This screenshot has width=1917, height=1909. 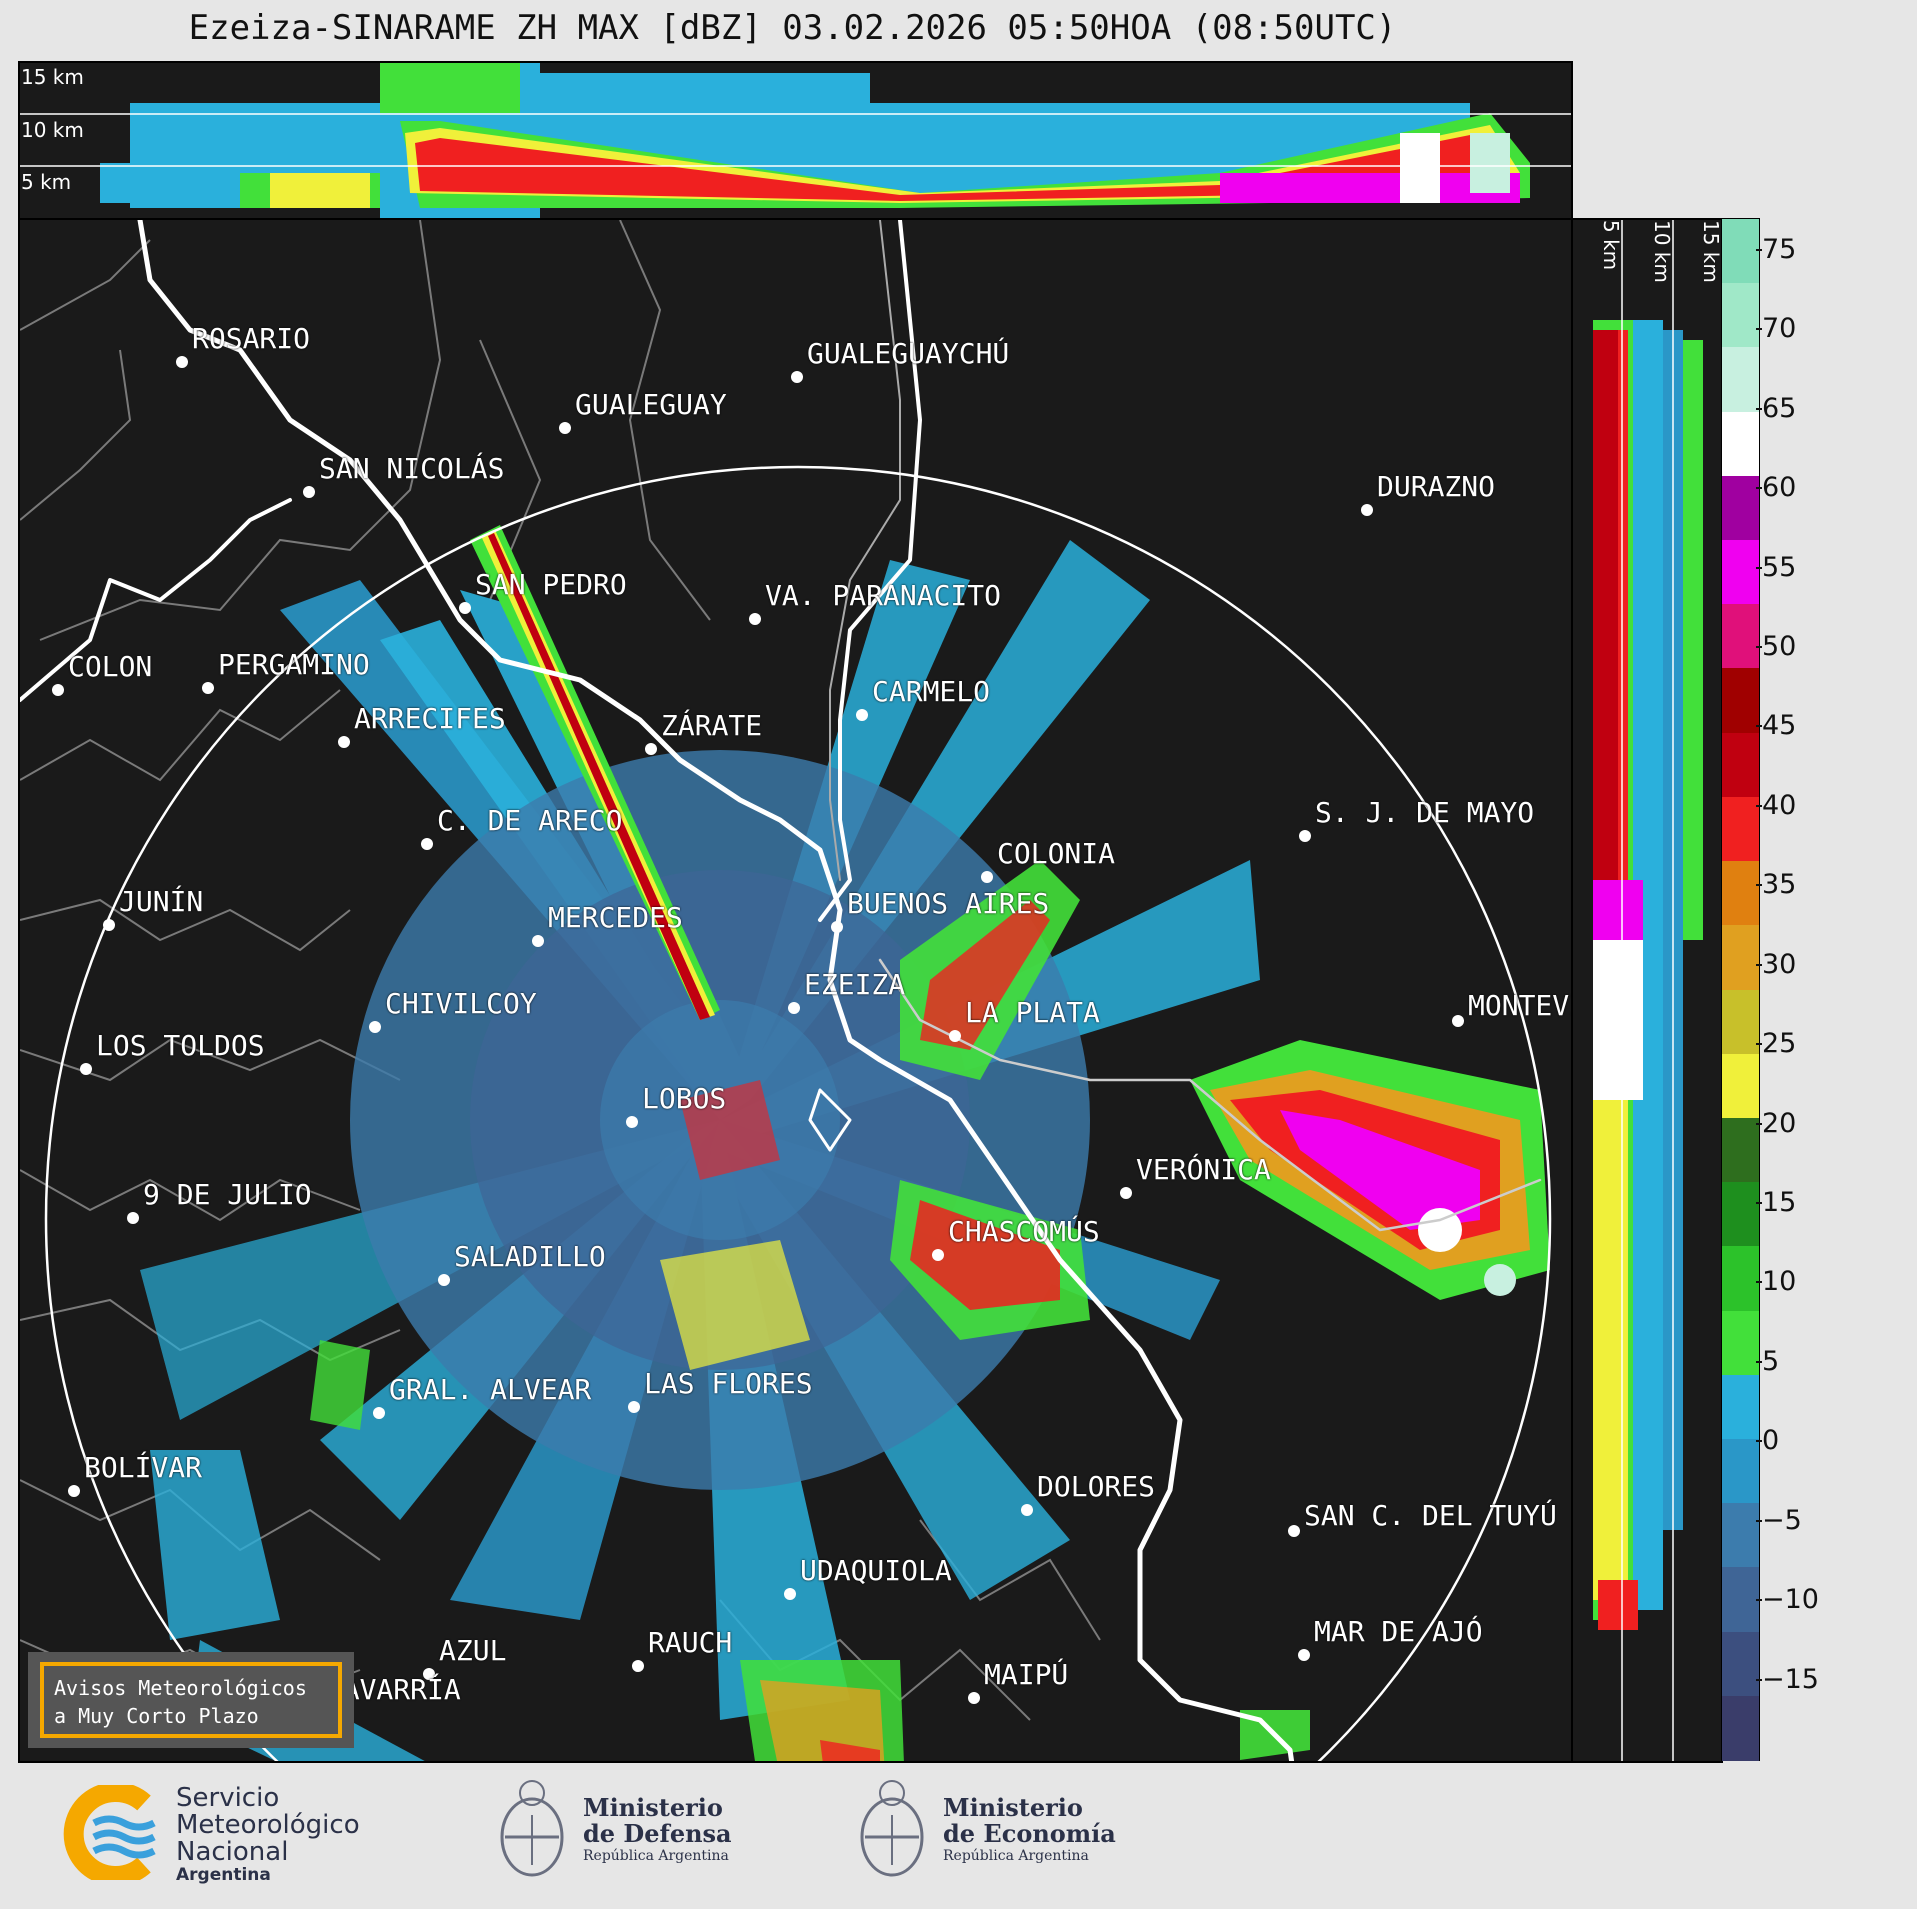 I want to click on top-height-label-5km: 5 km, so click(x=46, y=182).